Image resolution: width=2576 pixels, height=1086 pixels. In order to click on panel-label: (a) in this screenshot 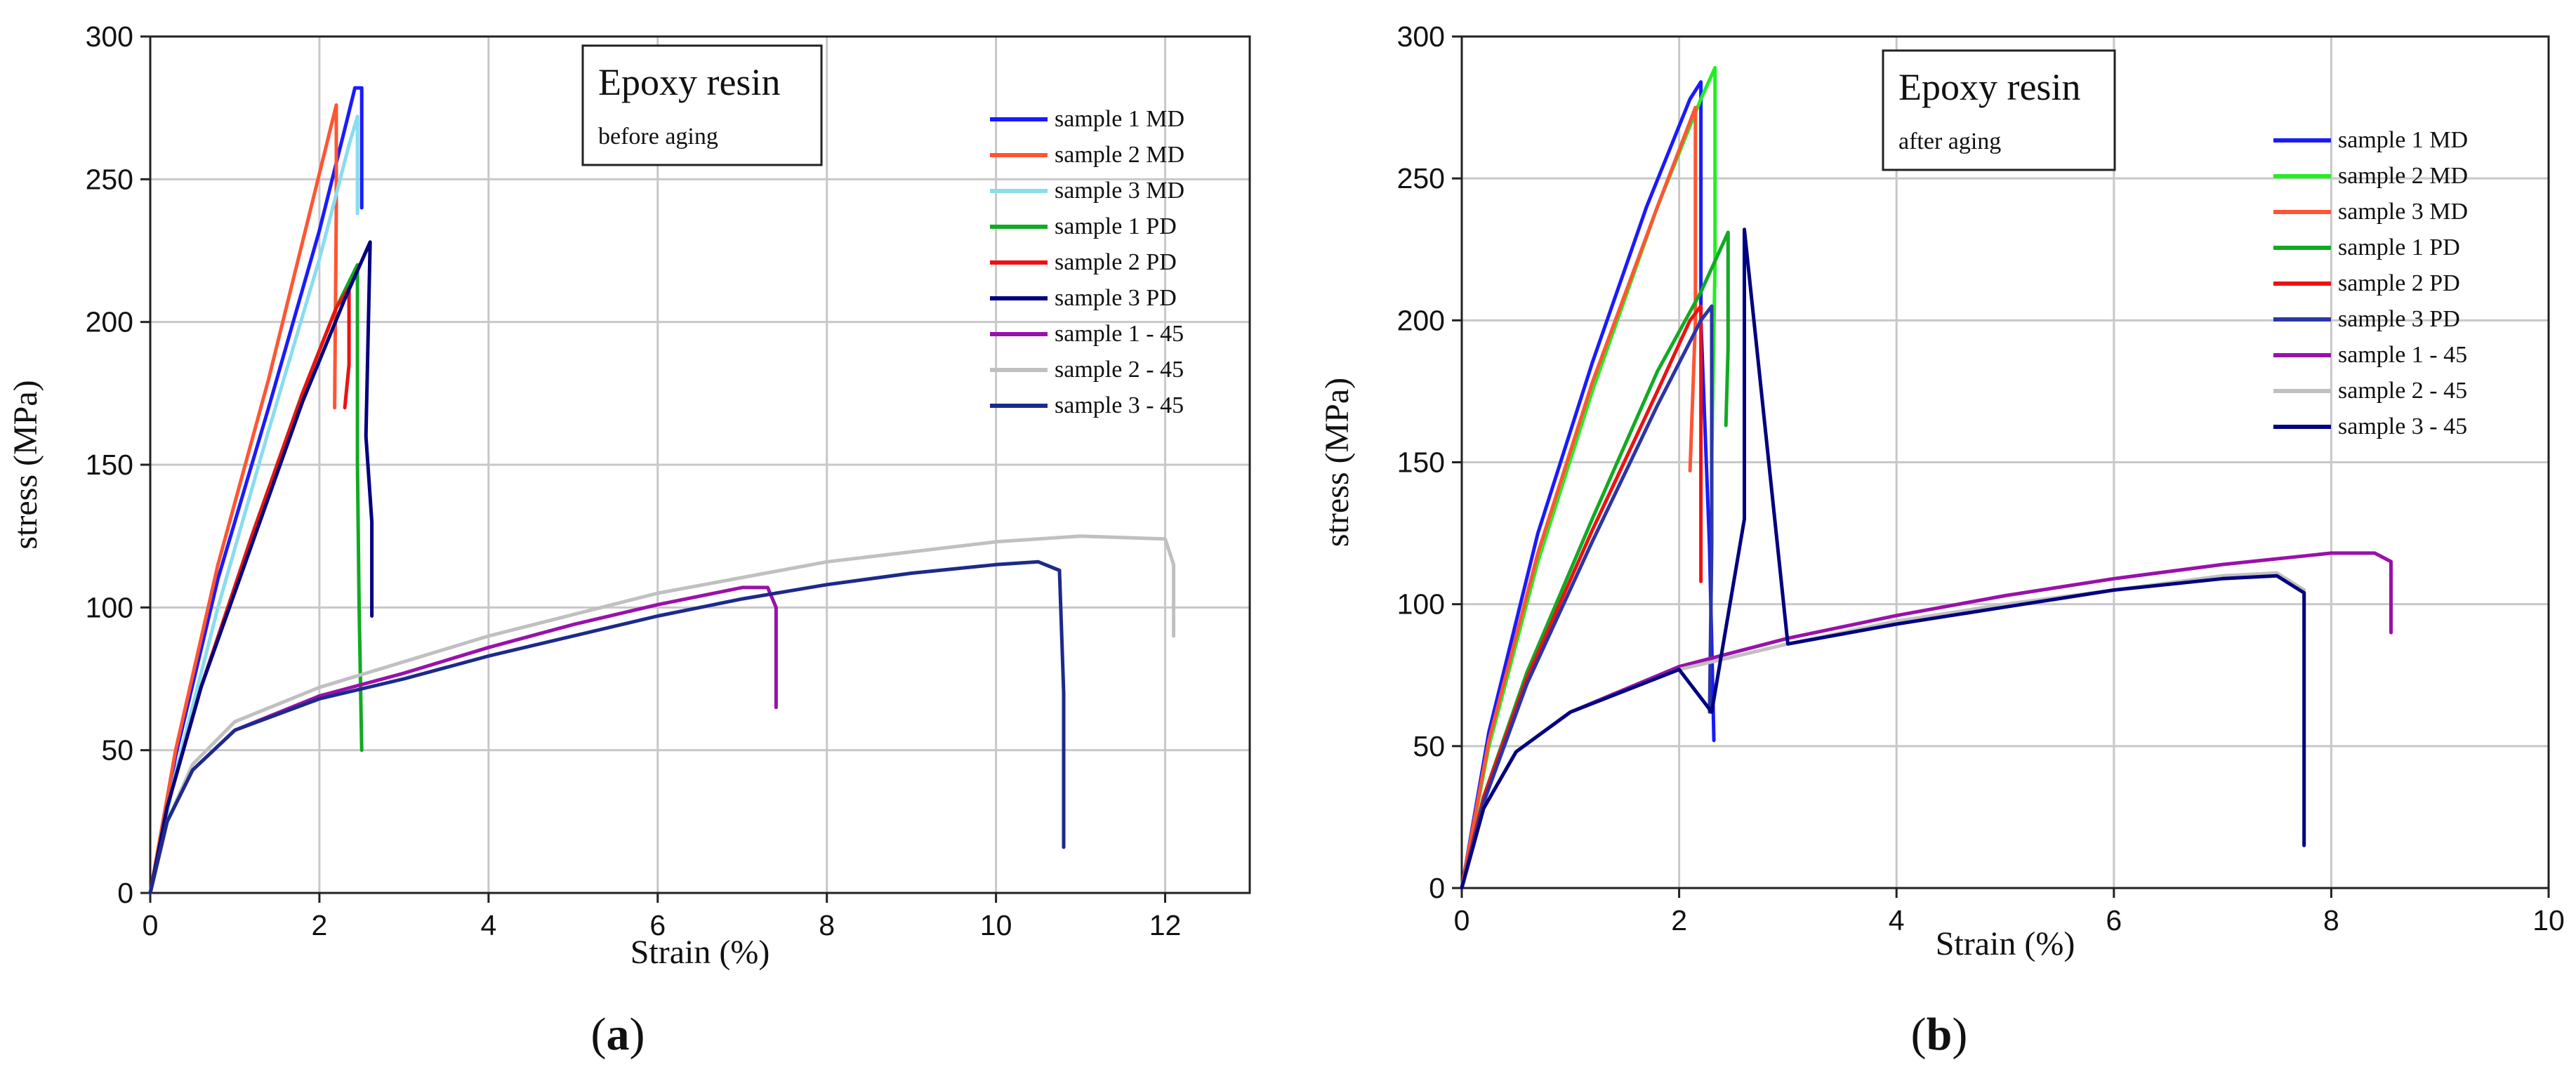, I will do `click(618, 1034)`.